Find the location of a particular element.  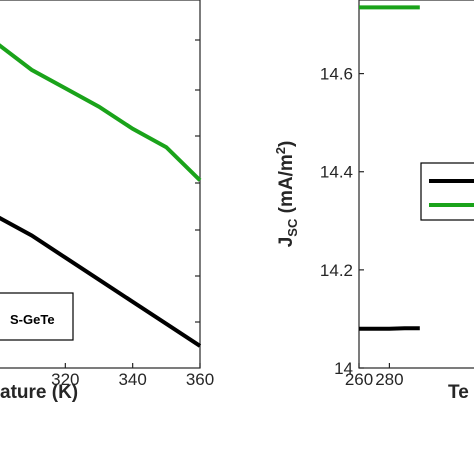

right-xticks: 260 280 is located at coordinates (374, 376).